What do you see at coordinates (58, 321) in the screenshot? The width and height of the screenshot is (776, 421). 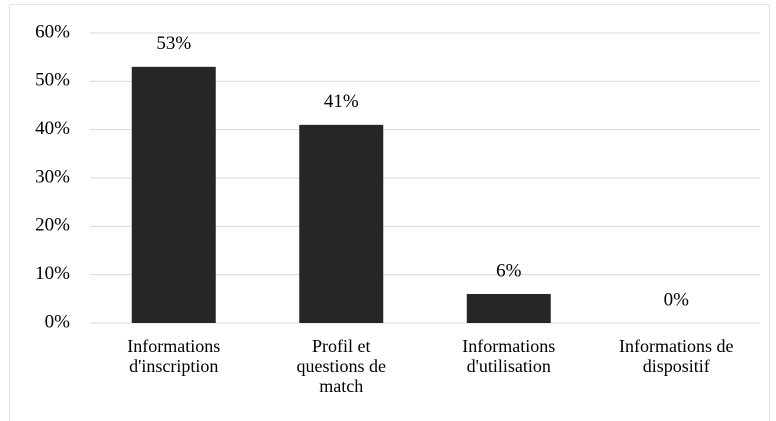 I see `y-tick-label: 0%` at bounding box center [58, 321].